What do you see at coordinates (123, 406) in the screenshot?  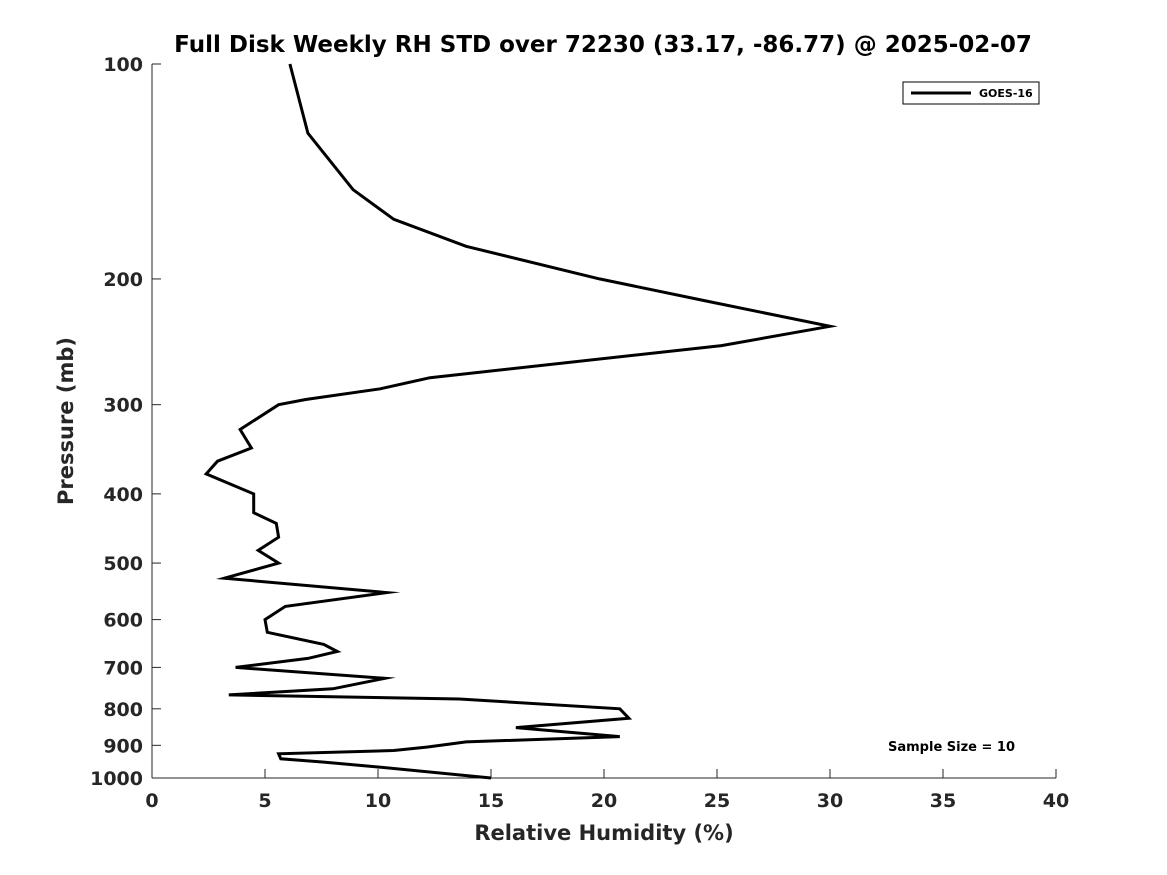 I see `y-tick-label: 300` at bounding box center [123, 406].